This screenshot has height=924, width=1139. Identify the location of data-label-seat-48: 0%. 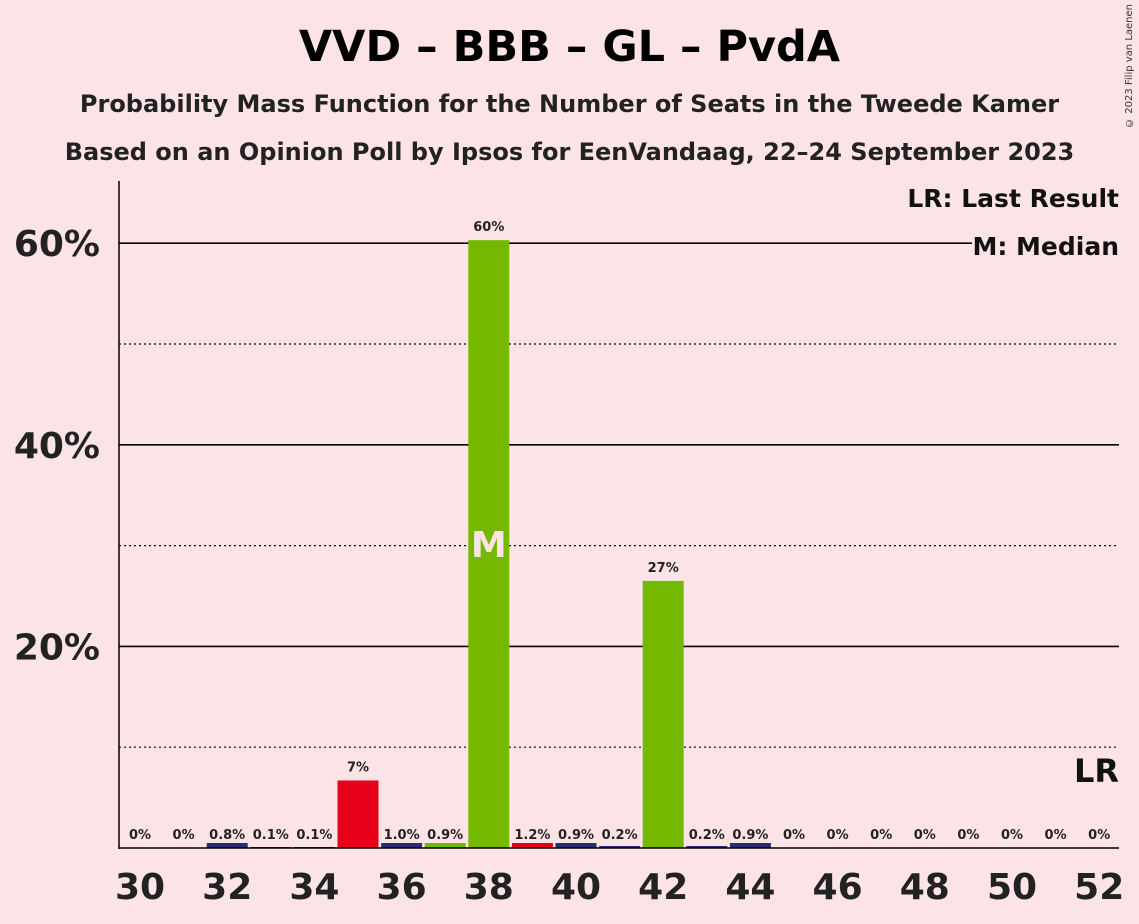
(925, 835).